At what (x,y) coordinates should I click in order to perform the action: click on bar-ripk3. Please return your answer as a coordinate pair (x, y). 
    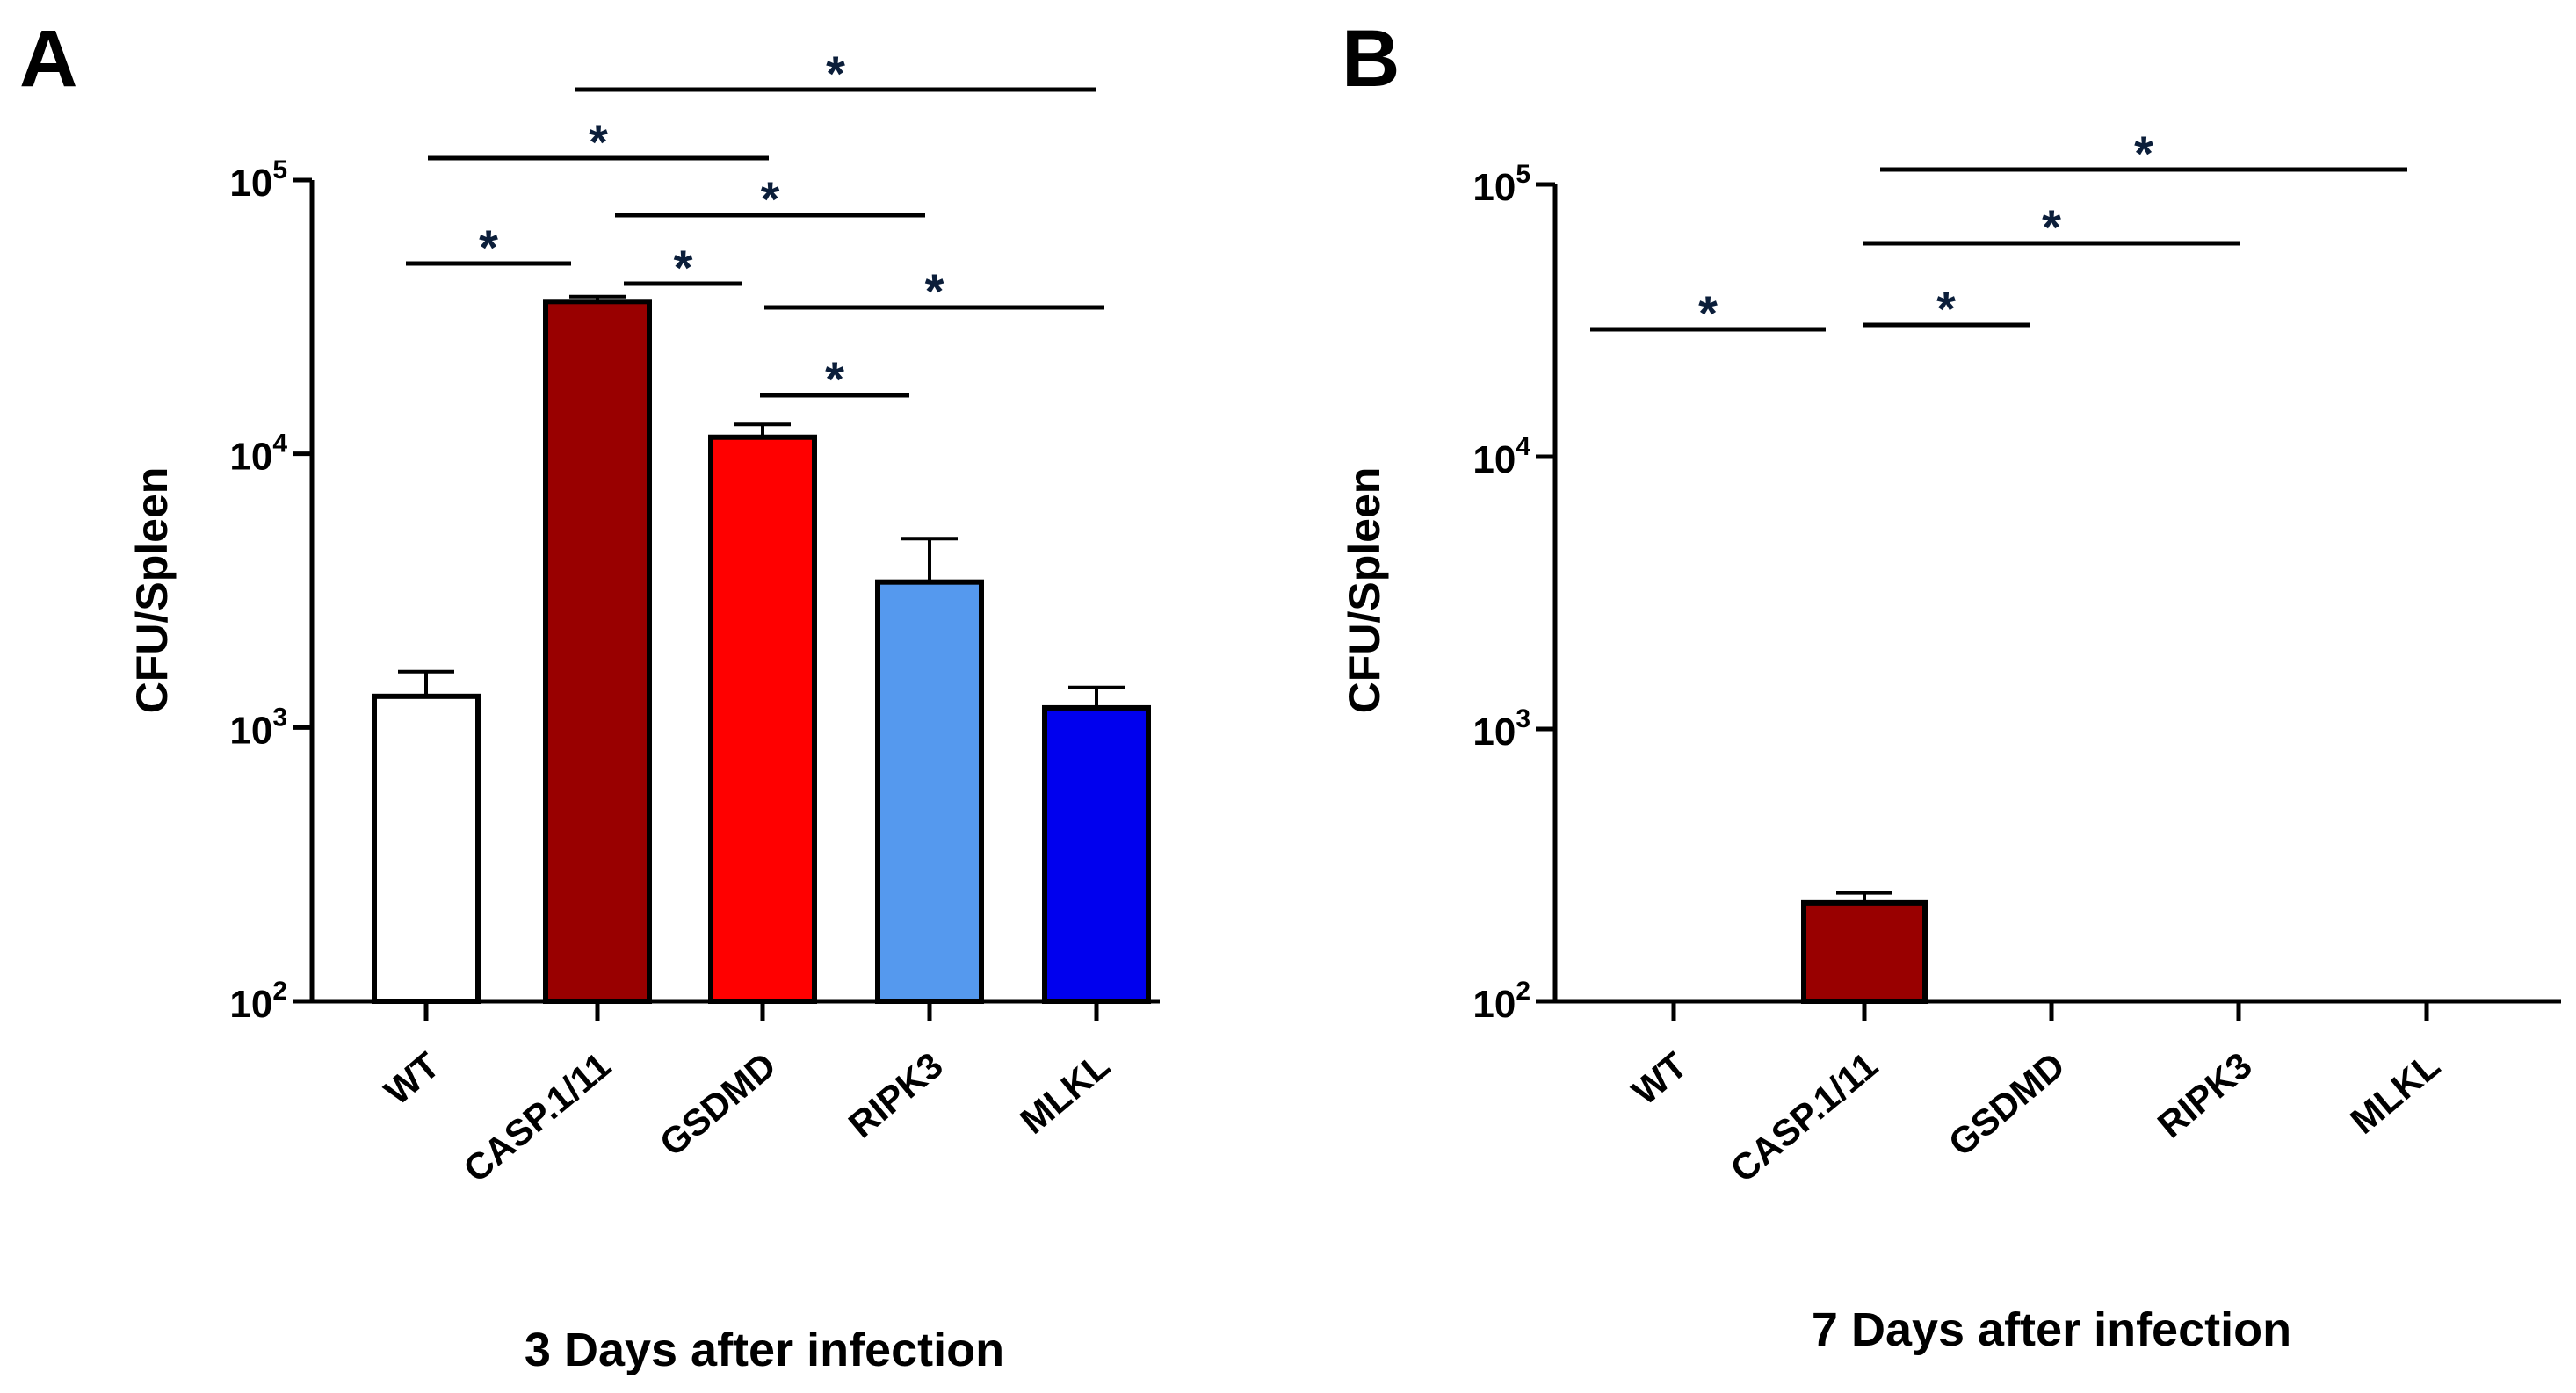
    Looking at the image, I should click on (929, 792).